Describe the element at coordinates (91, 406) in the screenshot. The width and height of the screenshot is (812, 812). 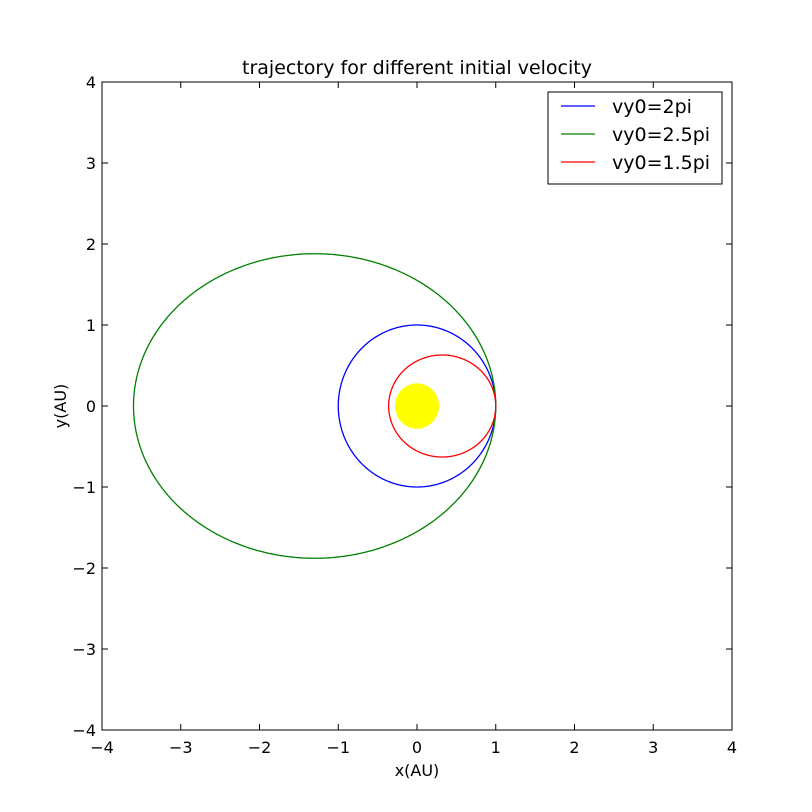
I see `y-tick-label: 0` at that location.